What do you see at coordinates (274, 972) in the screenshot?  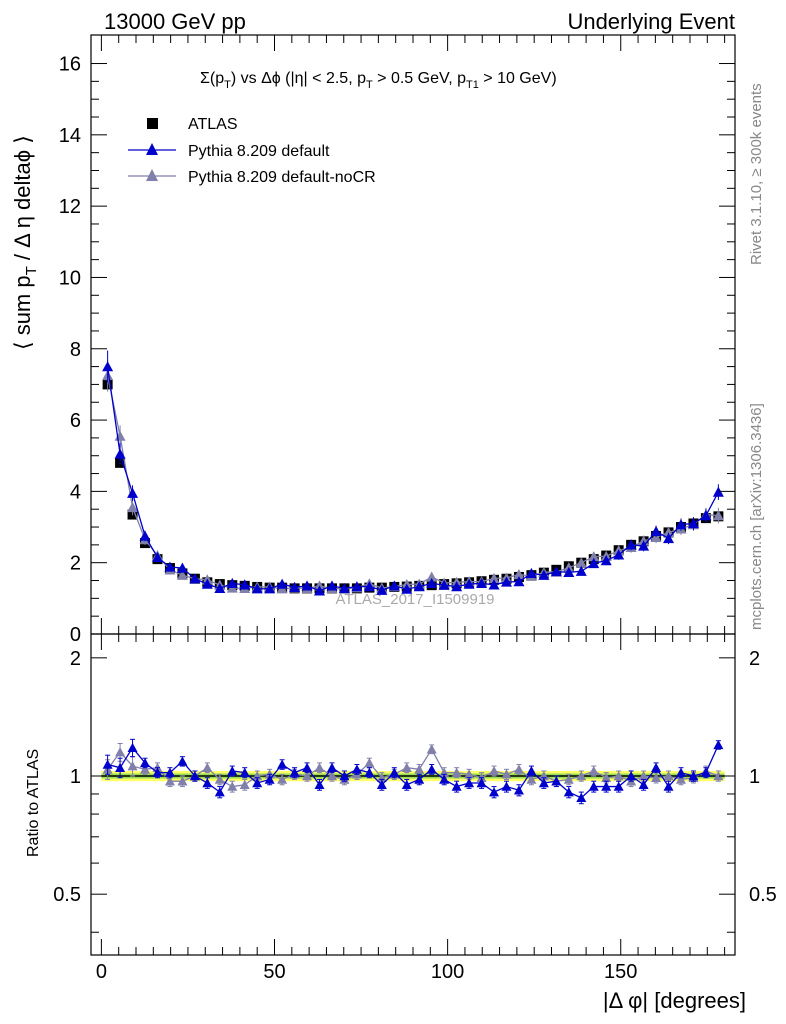 I see `x-tick-label: 50` at bounding box center [274, 972].